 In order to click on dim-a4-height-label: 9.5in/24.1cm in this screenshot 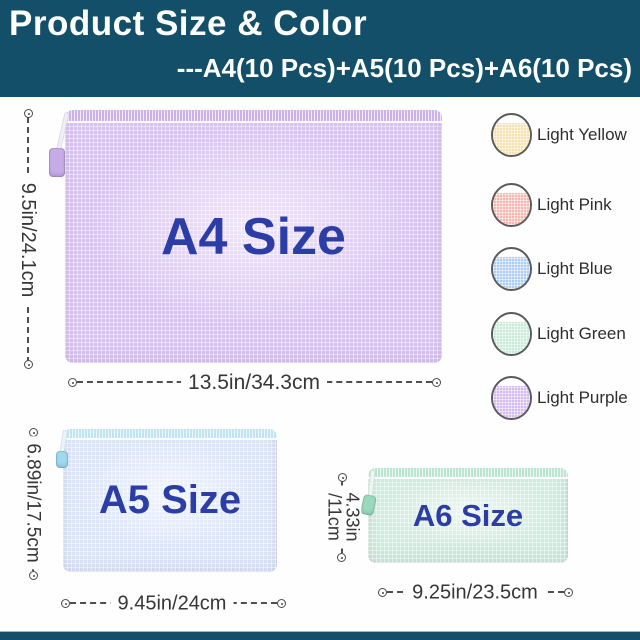, I will do `click(28, 240)`.